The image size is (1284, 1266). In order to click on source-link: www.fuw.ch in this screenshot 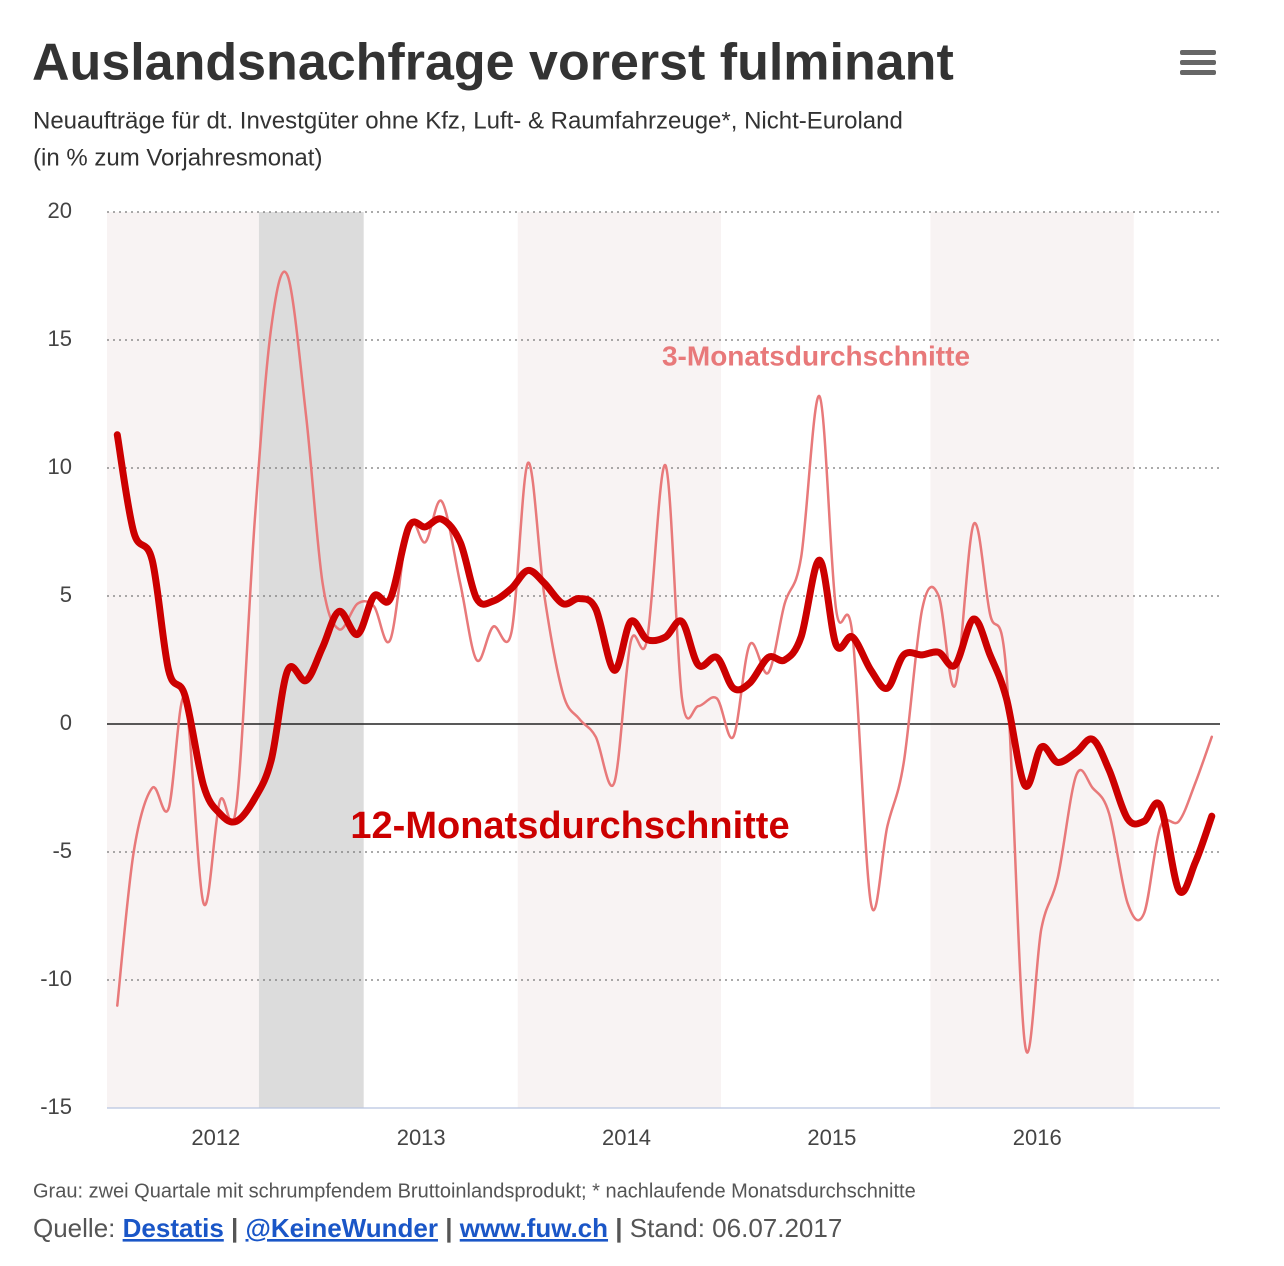, I will do `click(533, 1228)`.